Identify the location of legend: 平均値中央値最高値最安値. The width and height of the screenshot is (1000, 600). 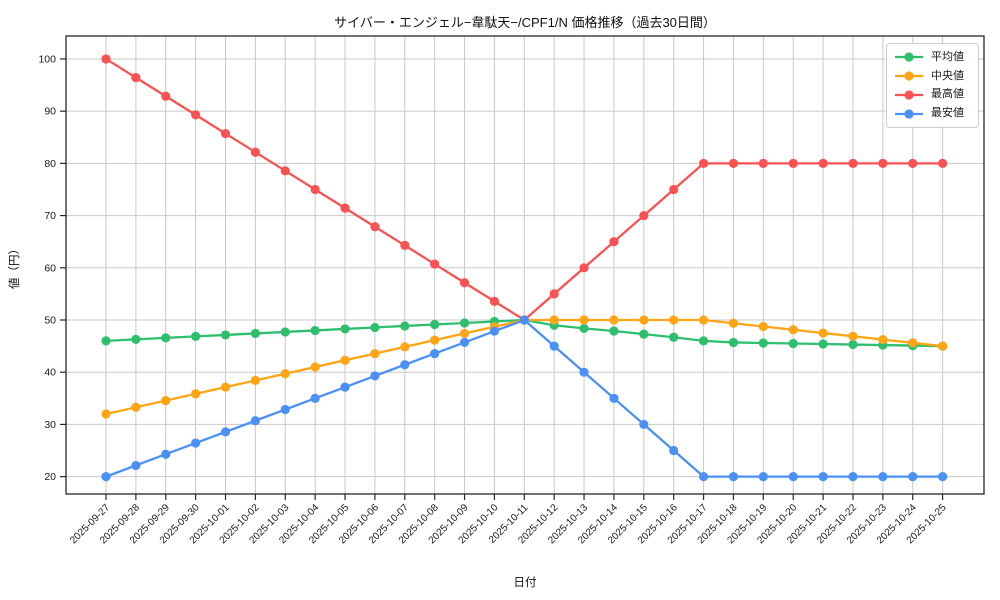
(932, 85).